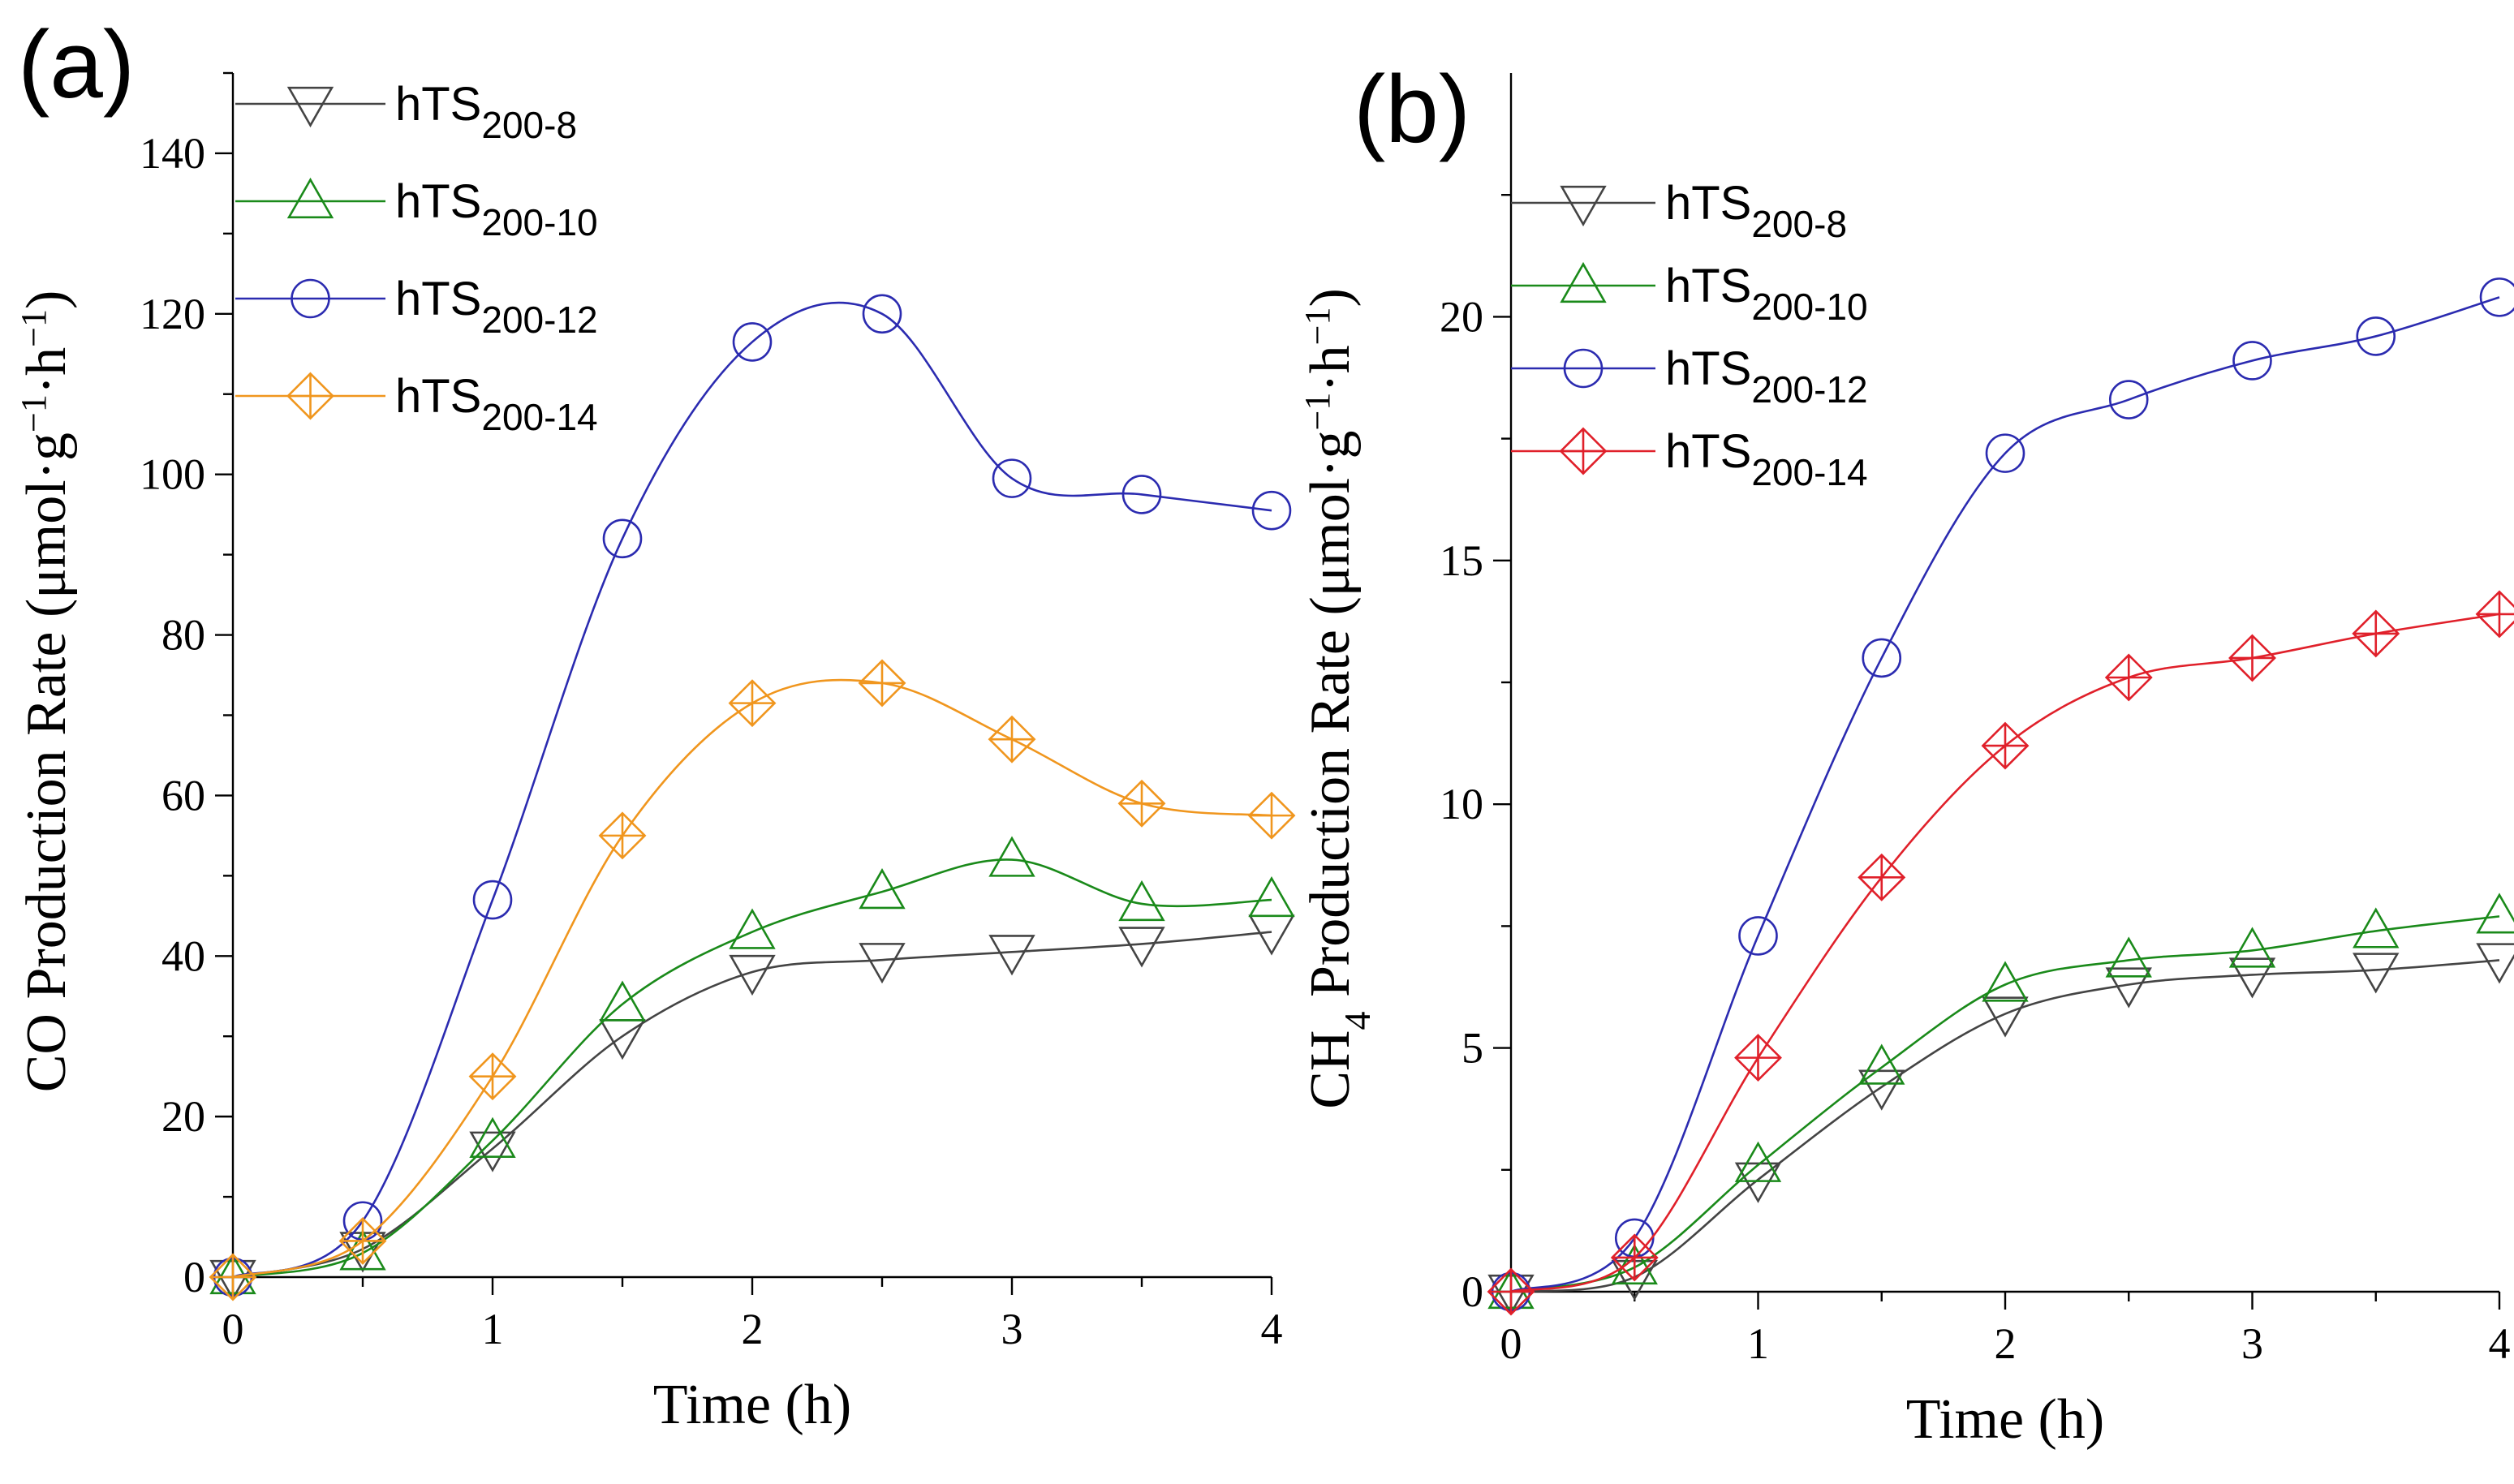 The width and height of the screenshot is (2514, 1484). Describe the element at coordinates (183, 636) in the screenshot. I see `y-tick-label: 80` at that location.